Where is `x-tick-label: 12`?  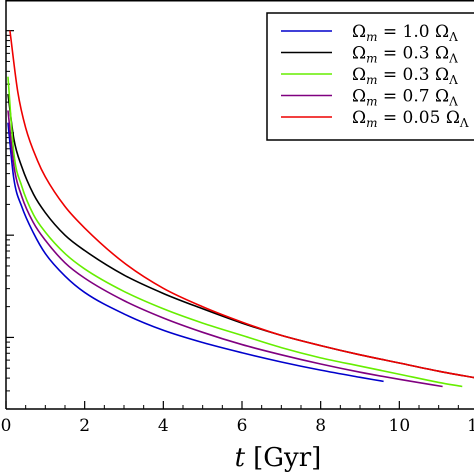 x-tick-label: 12 is located at coordinates (470, 426).